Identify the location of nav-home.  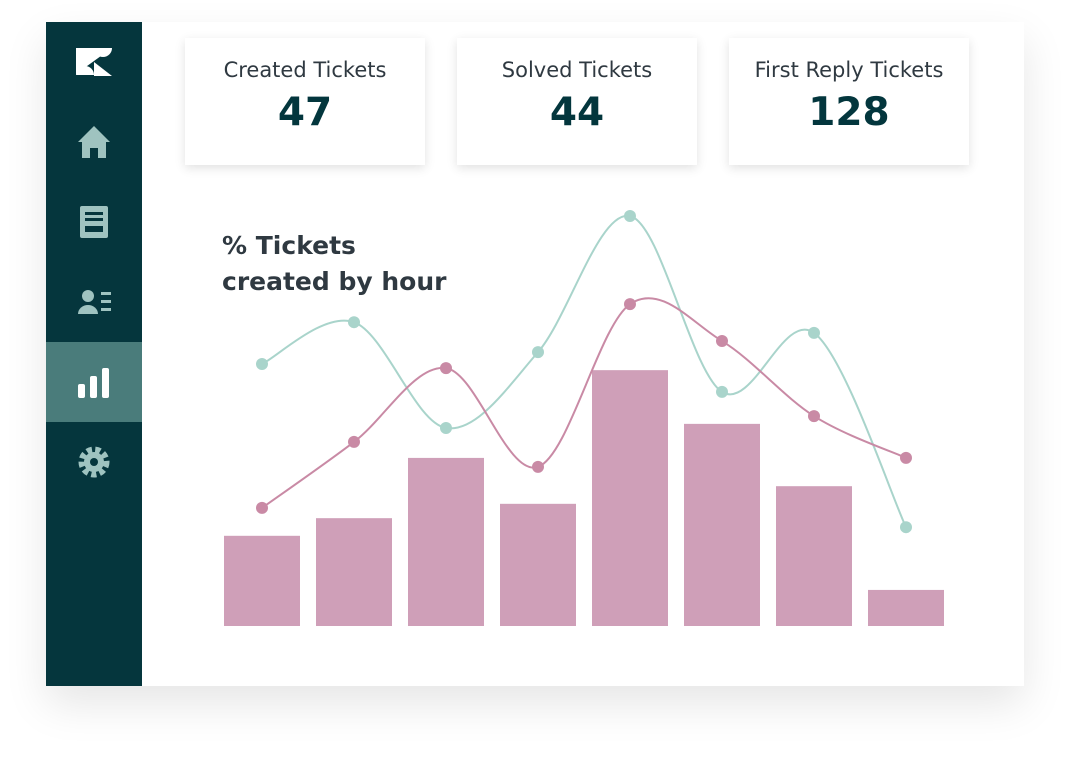
(94, 142).